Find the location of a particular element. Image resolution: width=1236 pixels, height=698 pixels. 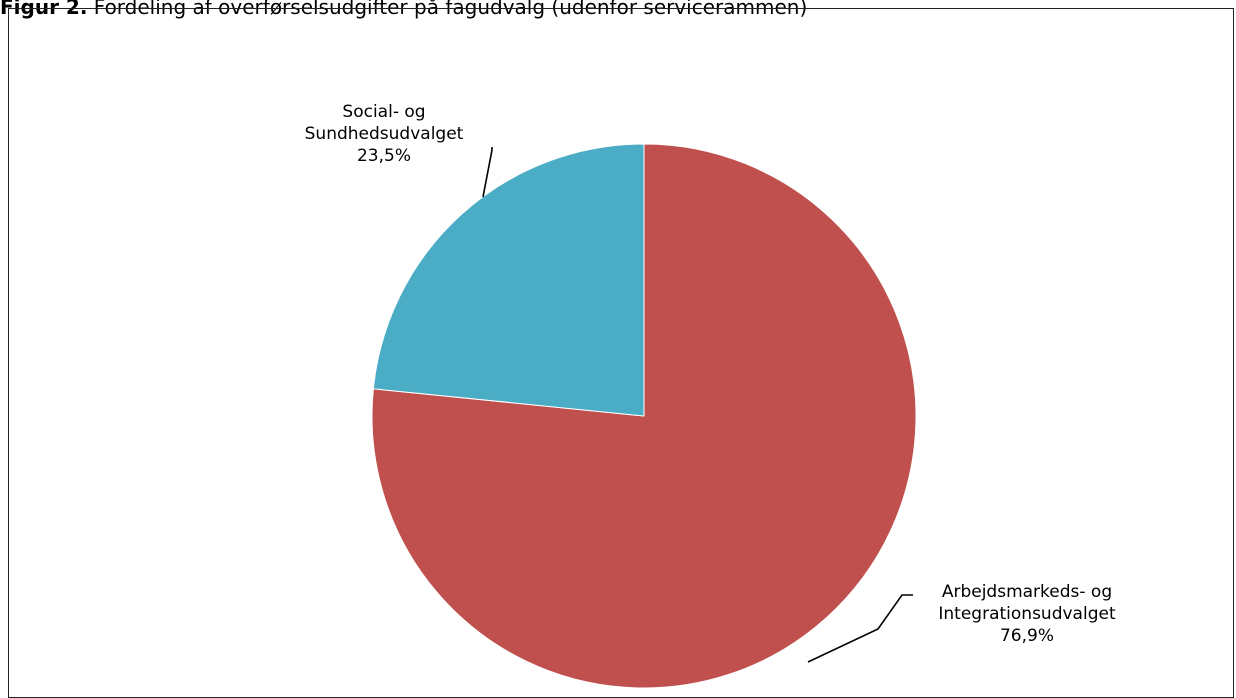

slice-name-line: Sundhedsudvalget is located at coordinates (384, 134).